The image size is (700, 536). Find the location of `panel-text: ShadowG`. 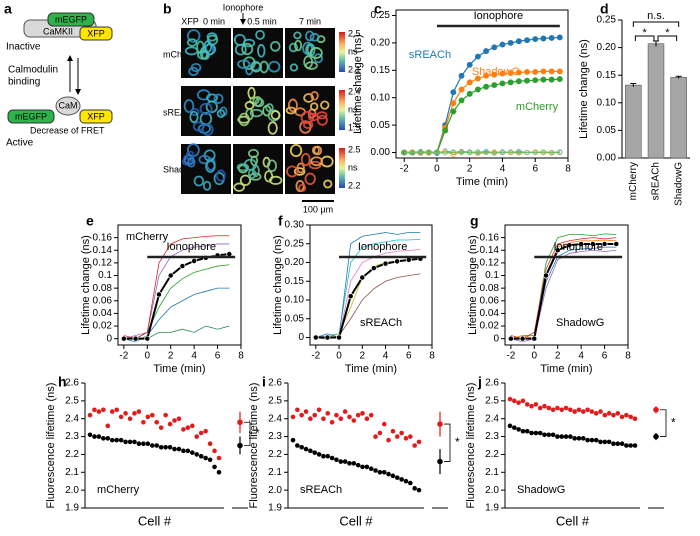

panel-text: ShadowG is located at coordinates (580, 323).